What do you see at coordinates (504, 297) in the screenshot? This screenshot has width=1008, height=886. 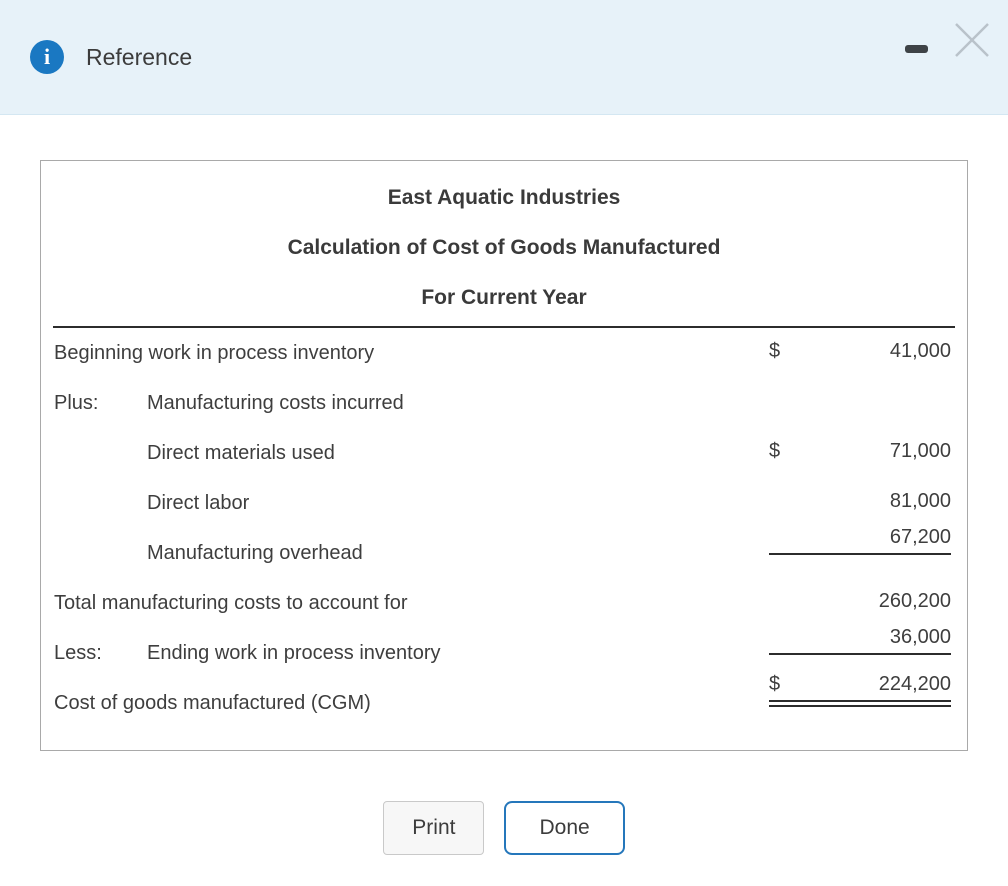 I see `statement-period: For Current Year` at bounding box center [504, 297].